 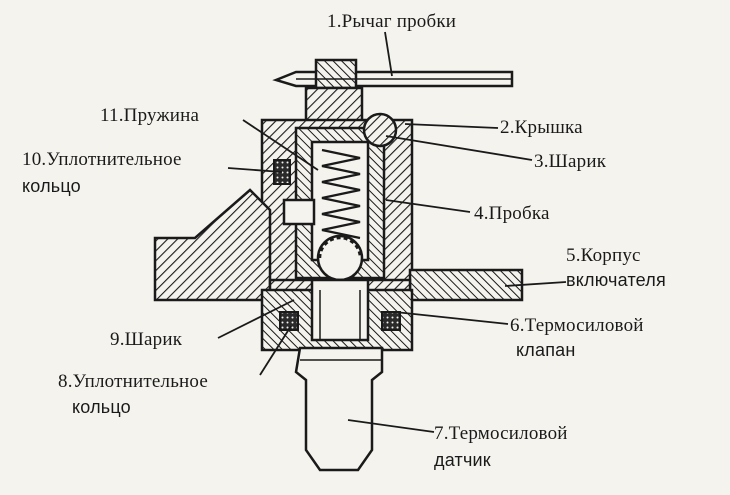 What do you see at coordinates (339, 409) in the screenshot?
I see `thermo-sensor` at bounding box center [339, 409].